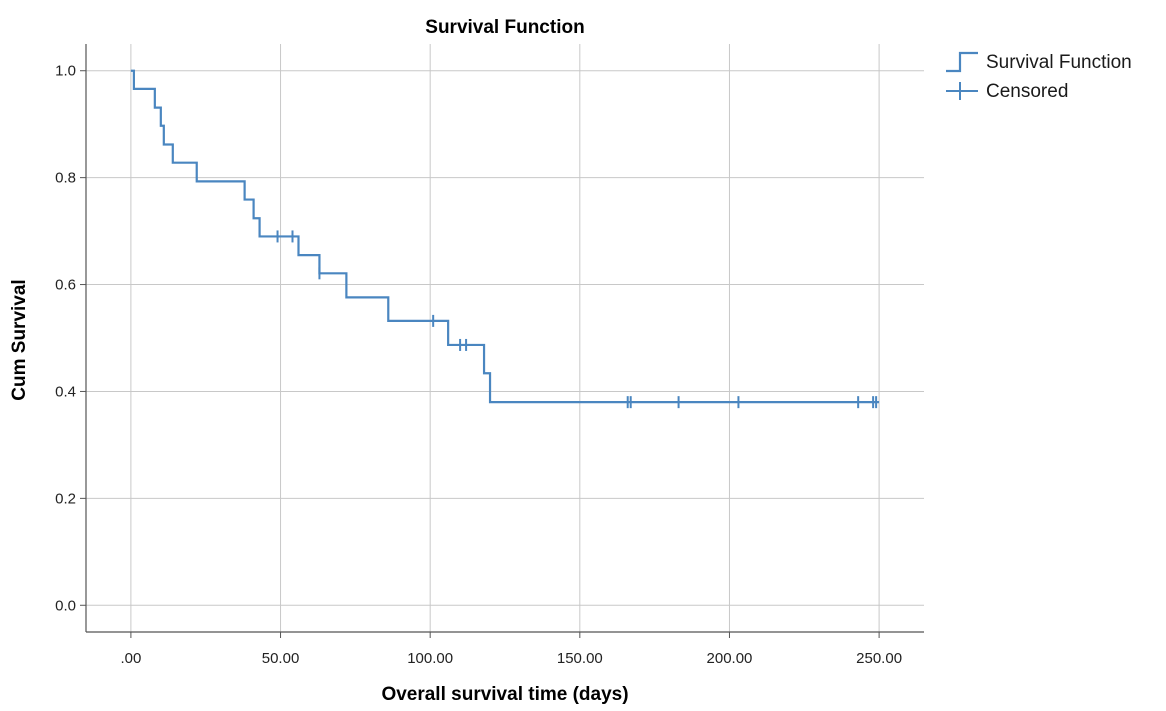  I want to click on y-tick-label: 0.8, so click(65, 178).